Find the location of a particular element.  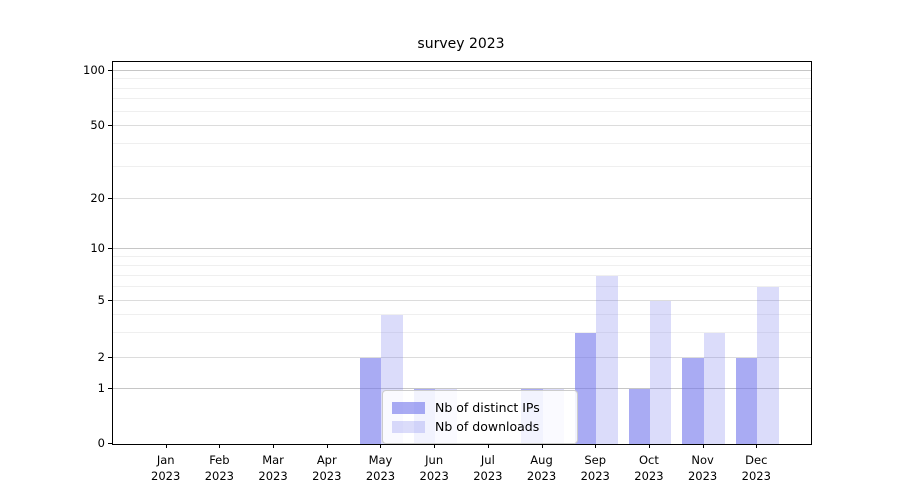

ytick-label-0: 0 is located at coordinates (101, 443).